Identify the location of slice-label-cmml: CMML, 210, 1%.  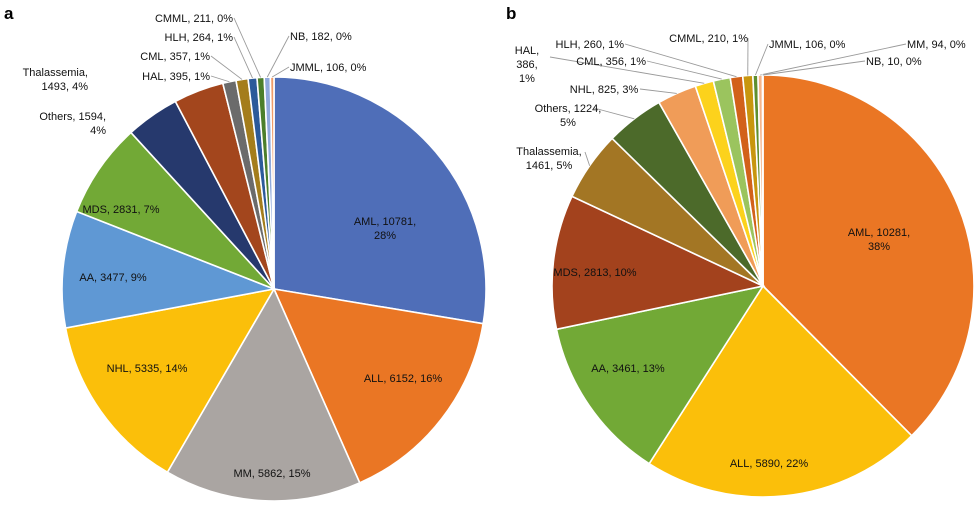
(708, 39).